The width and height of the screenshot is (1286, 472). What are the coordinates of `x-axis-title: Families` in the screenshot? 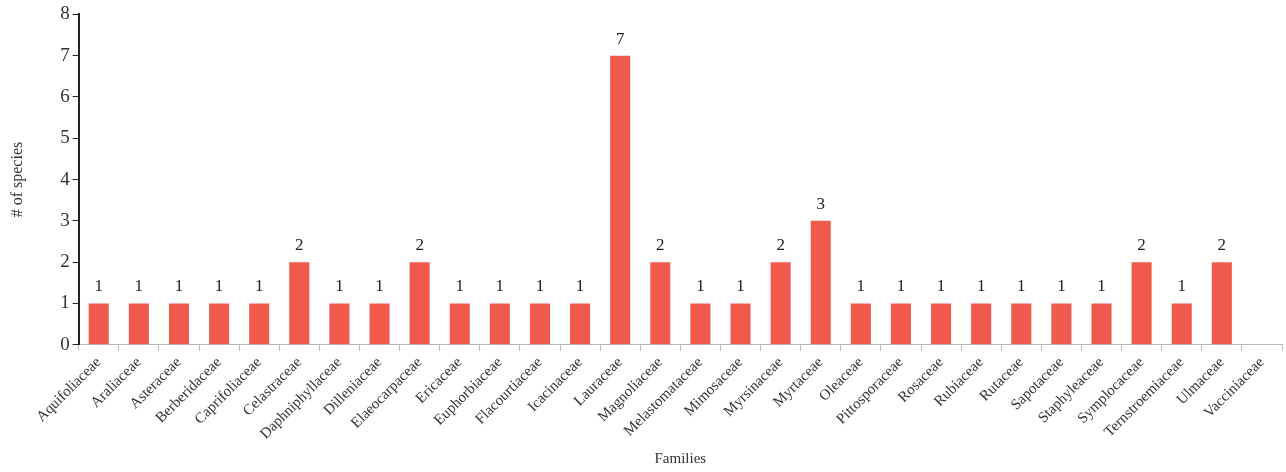 It's located at (680, 457).